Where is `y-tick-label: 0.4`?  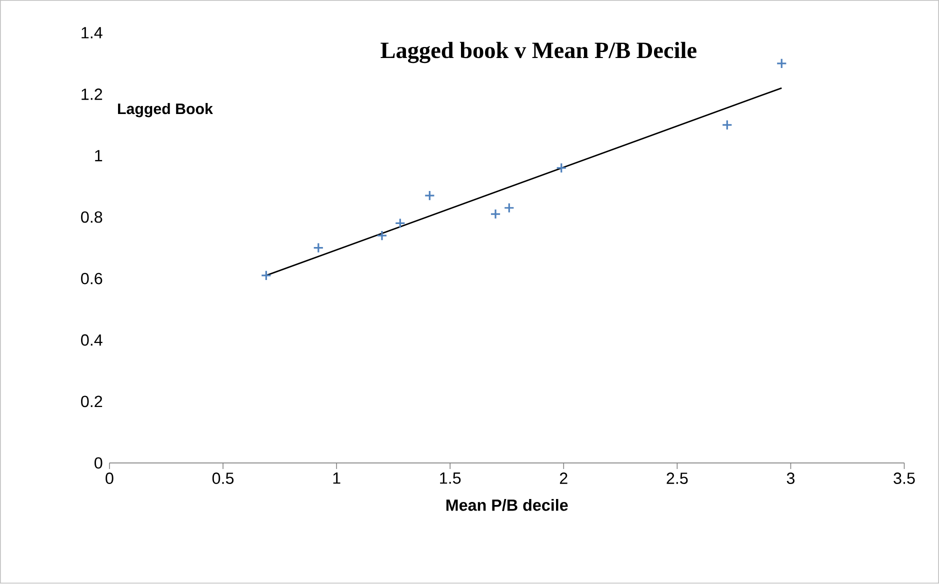
y-tick-label: 0.4 is located at coordinates (91, 340).